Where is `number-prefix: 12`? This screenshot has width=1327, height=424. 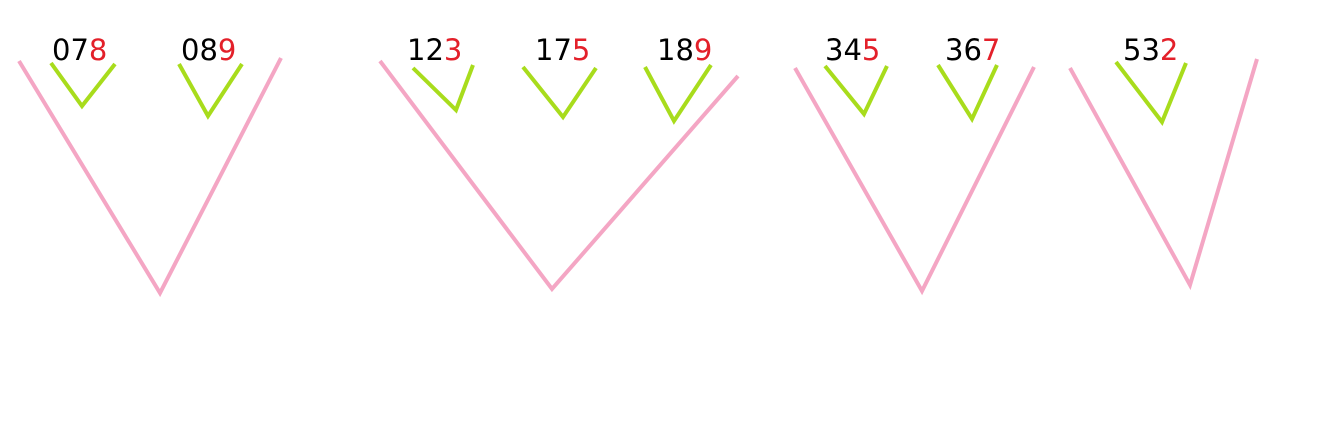
number-prefix: 12 is located at coordinates (425, 50).